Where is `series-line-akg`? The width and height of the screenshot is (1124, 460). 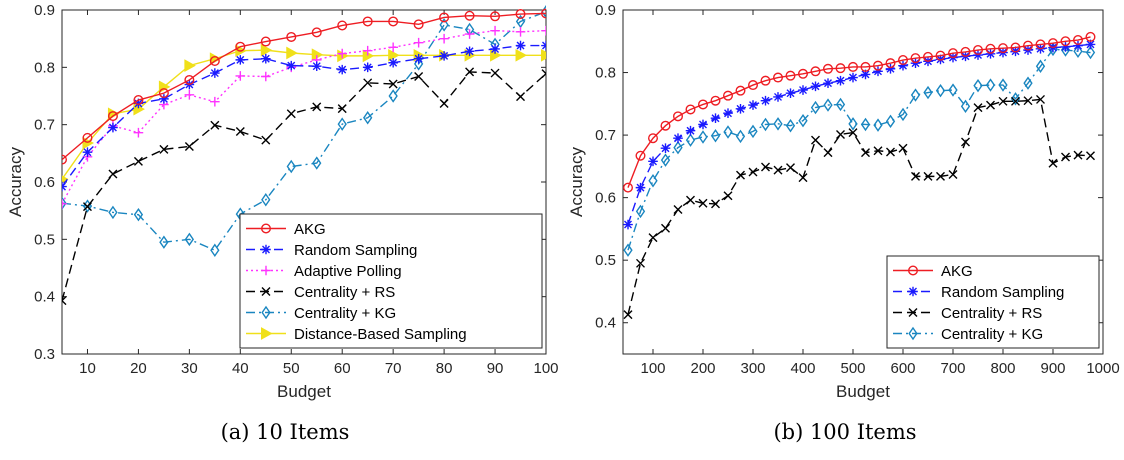
series-line-akg is located at coordinates (859, 112).